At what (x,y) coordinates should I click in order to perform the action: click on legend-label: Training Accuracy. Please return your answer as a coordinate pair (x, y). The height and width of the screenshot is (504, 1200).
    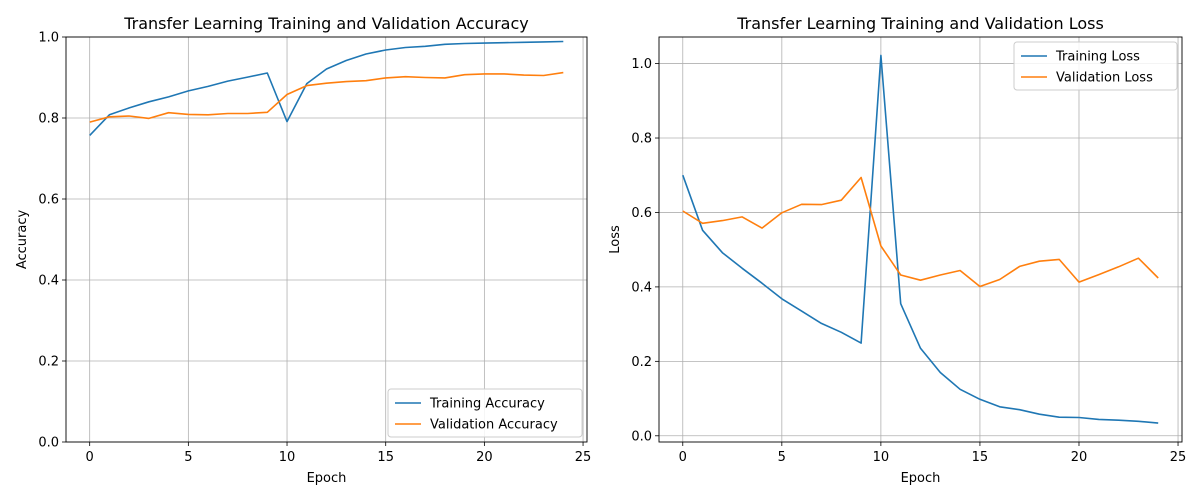
    Looking at the image, I should click on (487, 404).